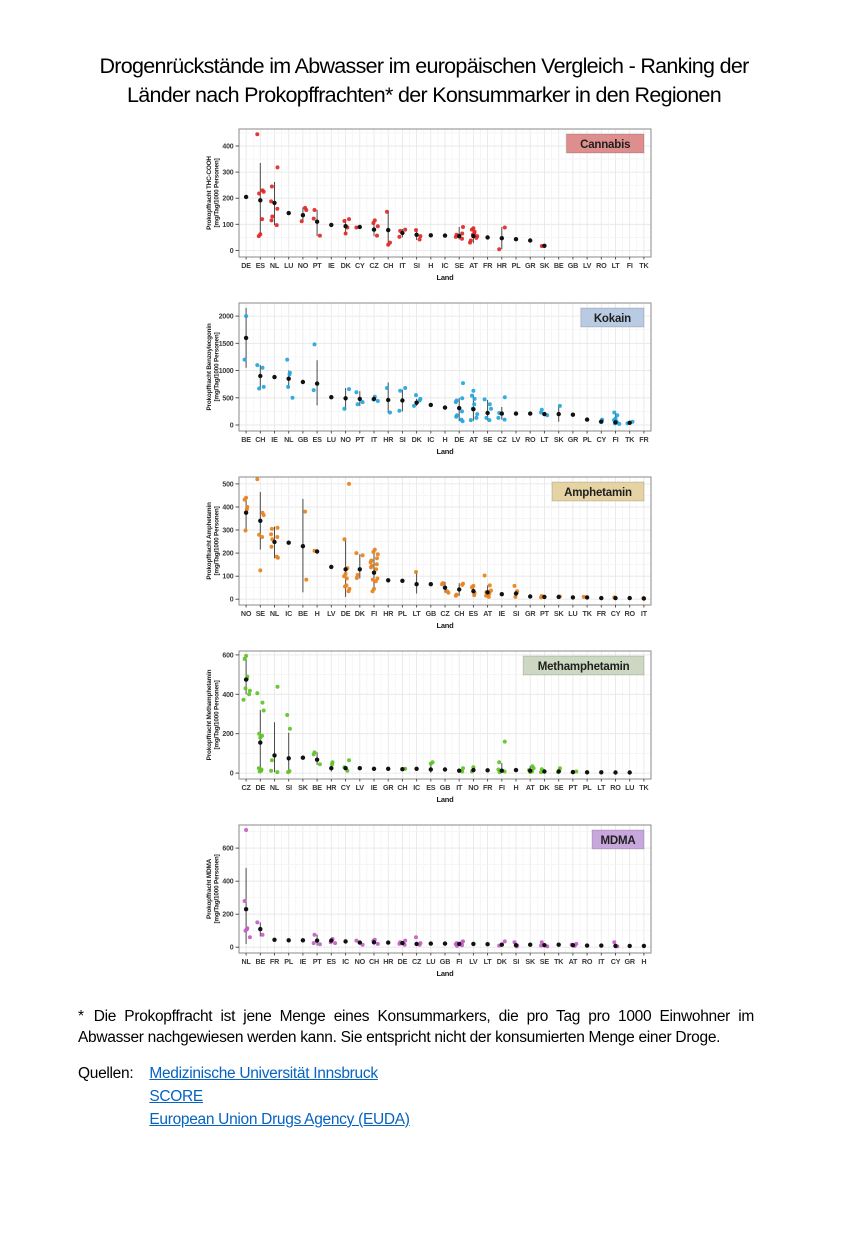  Describe the element at coordinates (176, 1096) in the screenshot. I see `source-link-score: SCORE` at that location.